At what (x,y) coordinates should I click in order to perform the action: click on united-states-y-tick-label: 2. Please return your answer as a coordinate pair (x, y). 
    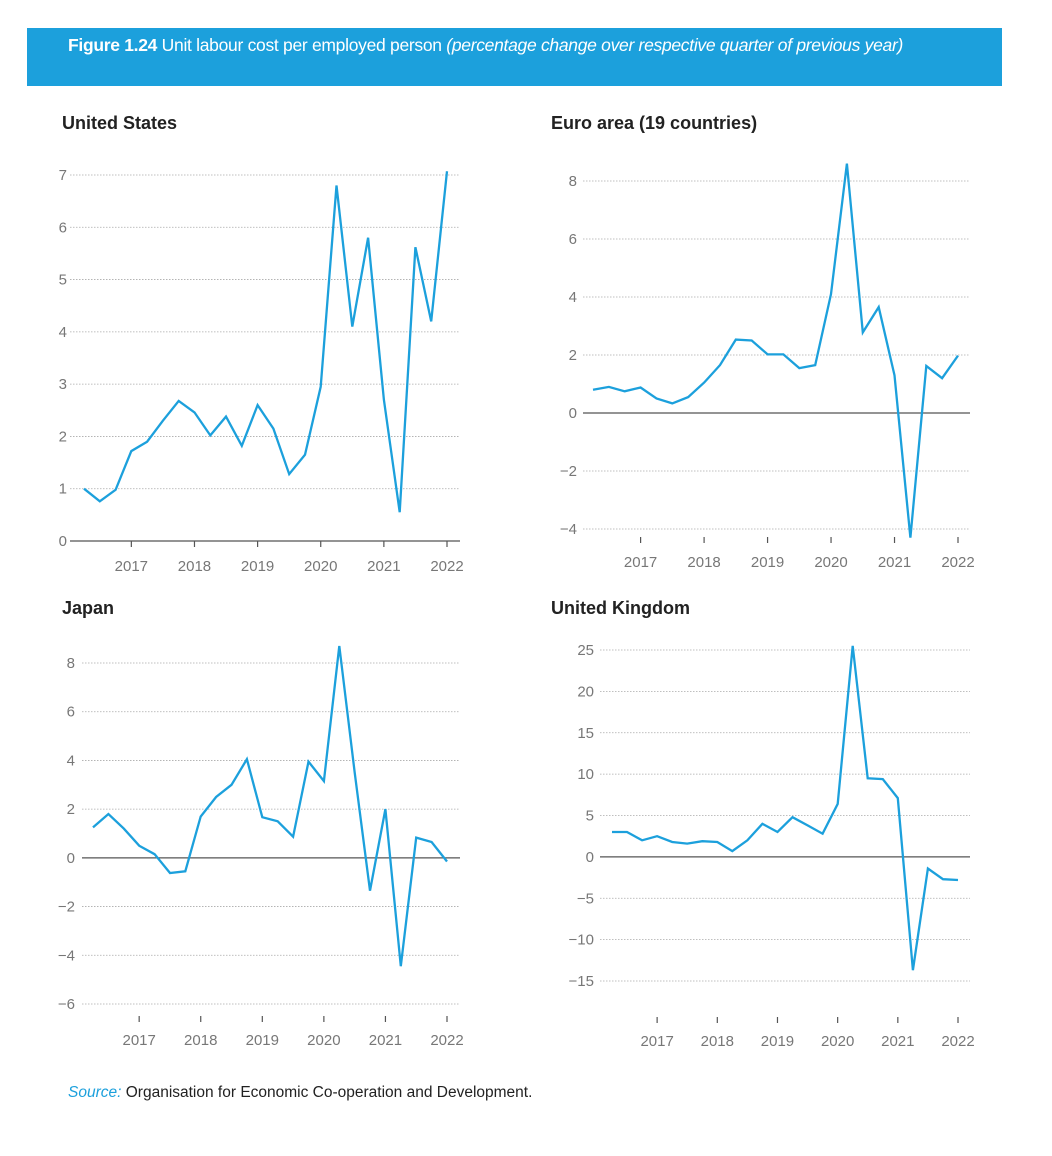
    Looking at the image, I should click on (63, 436).